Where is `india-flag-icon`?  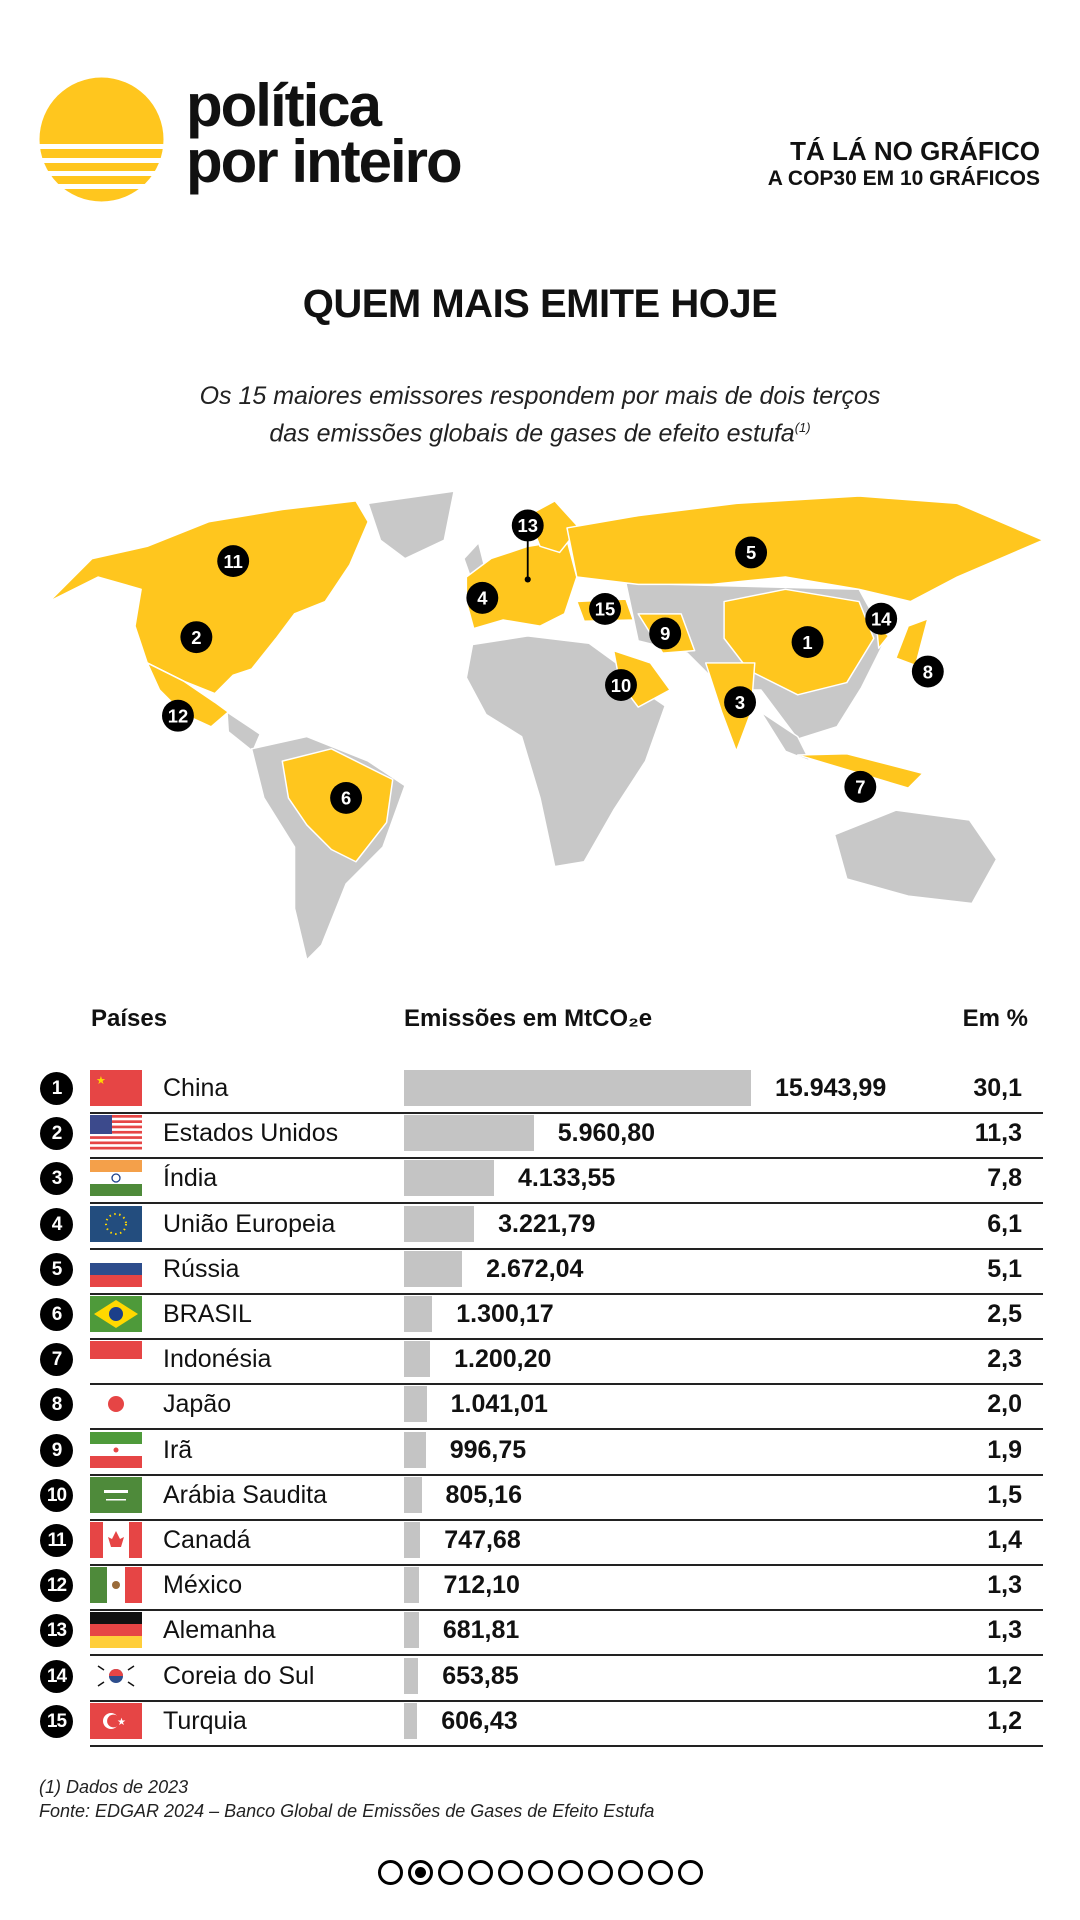
india-flag-icon is located at coordinates (116, 1178).